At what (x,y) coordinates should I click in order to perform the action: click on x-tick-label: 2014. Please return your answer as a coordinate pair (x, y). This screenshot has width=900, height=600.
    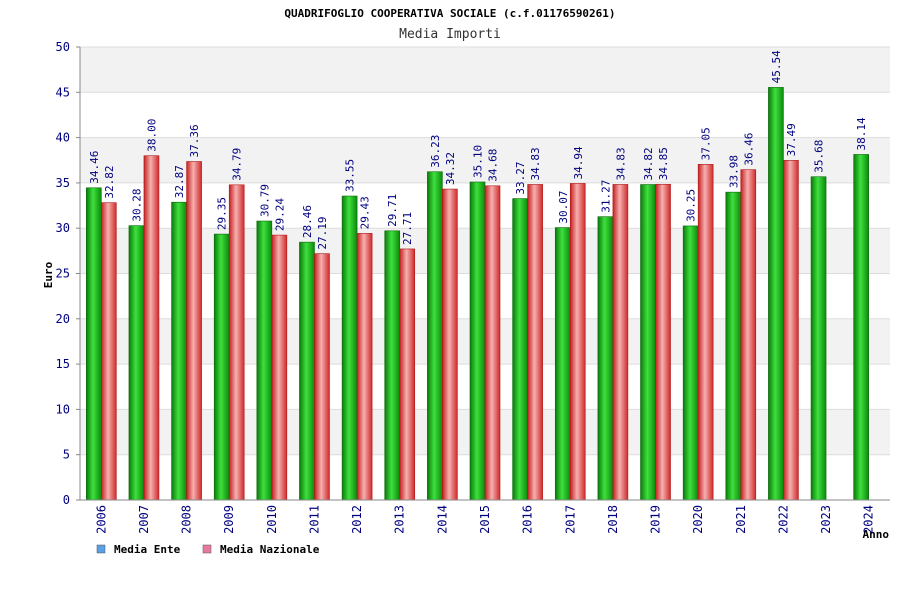
    Looking at the image, I should click on (442, 519).